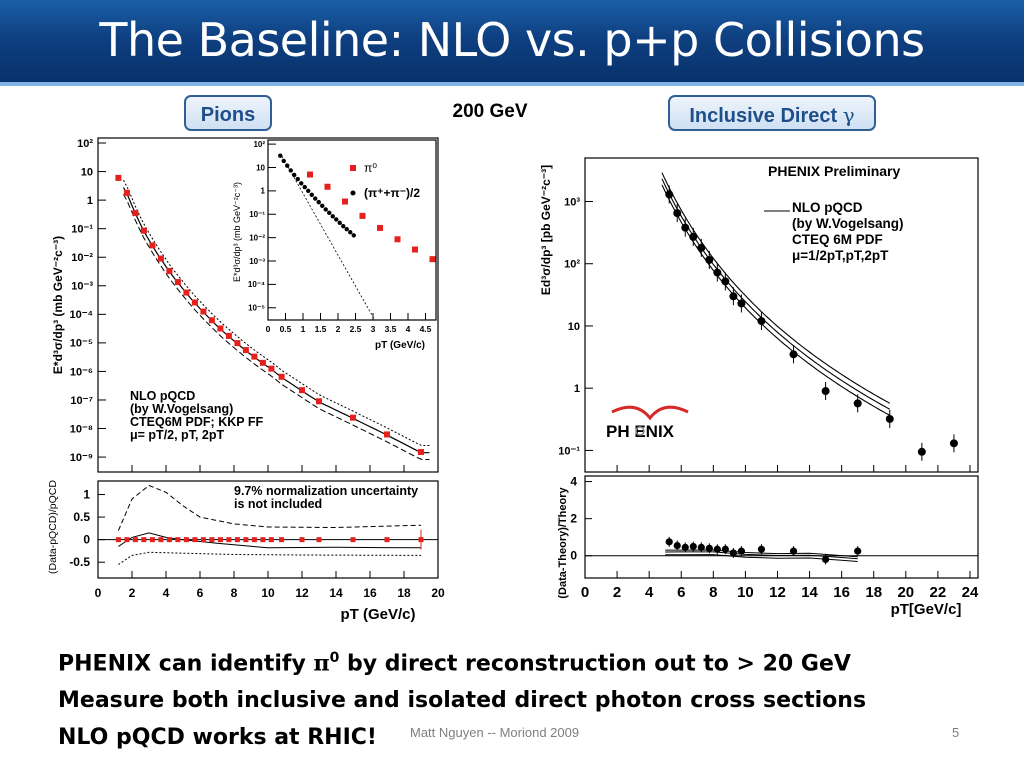 This screenshot has height=768, width=1024. I want to click on pion-nlo-legend-line: μ= pT/2, pT, 2pT, so click(177, 435).